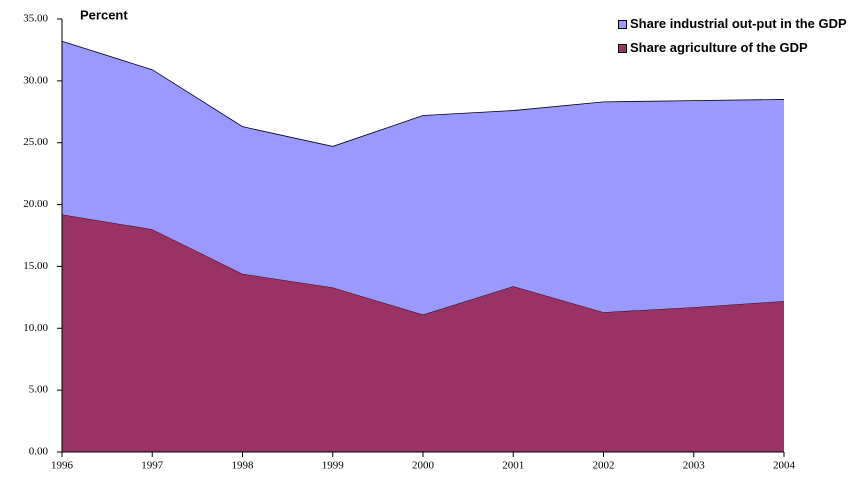  I want to click on legend-label: Share industrial out-put in the GDP, so click(738, 23).